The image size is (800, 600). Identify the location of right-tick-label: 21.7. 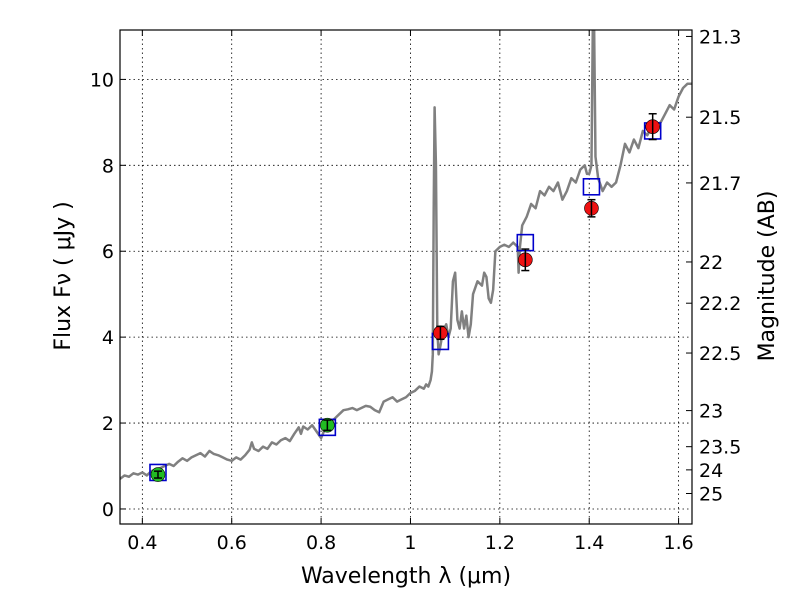
(720, 184).